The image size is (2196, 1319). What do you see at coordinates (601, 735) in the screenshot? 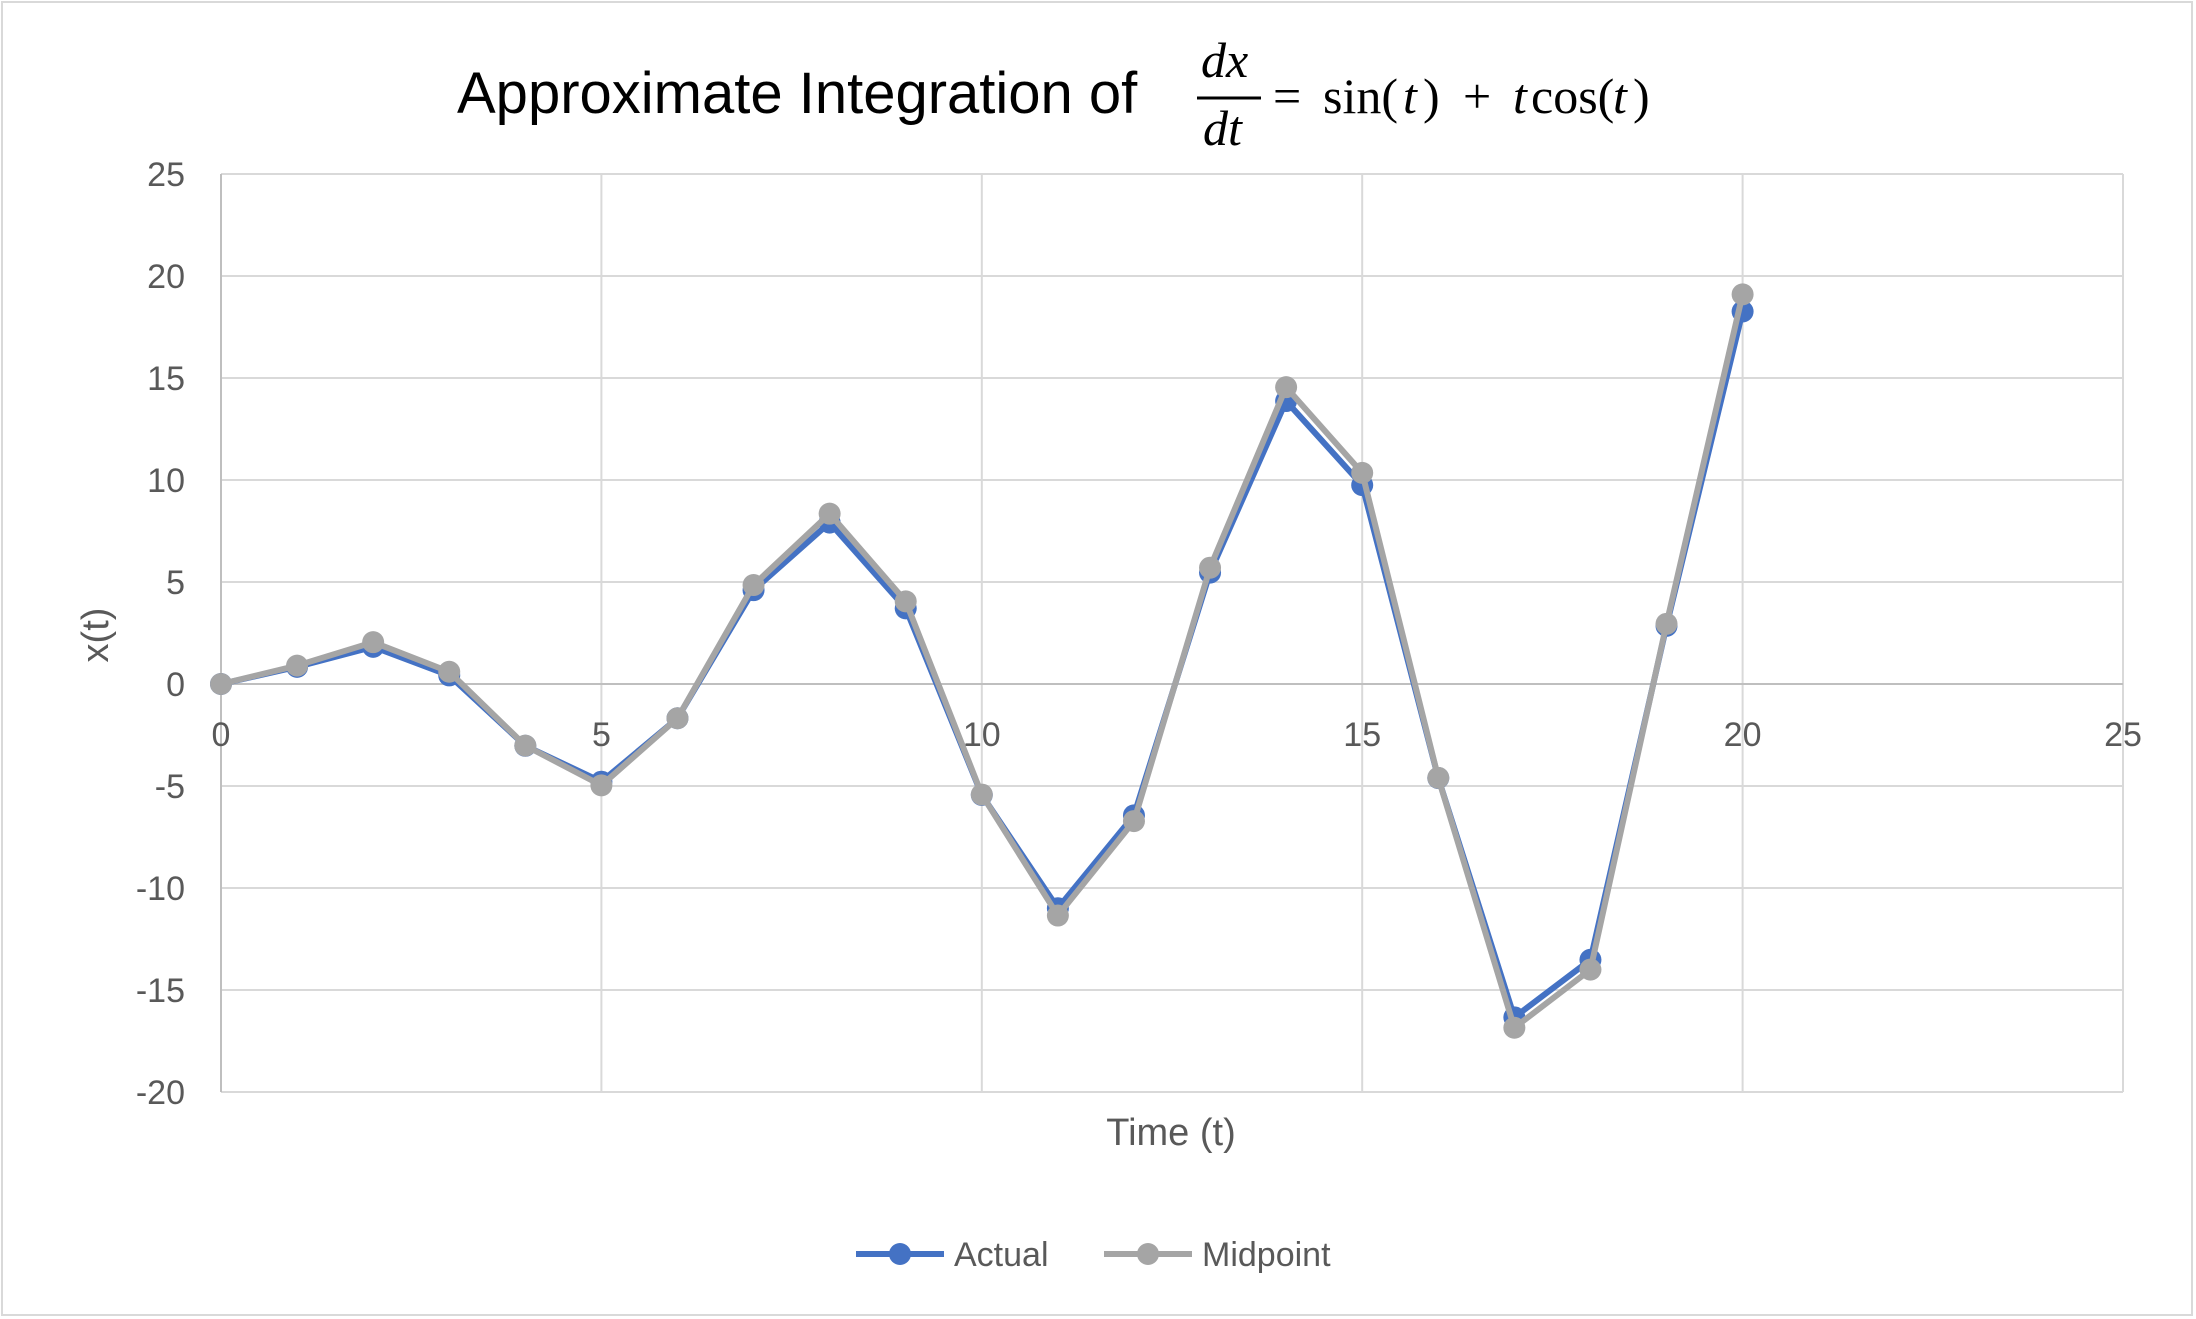
I see `x-tick-label: 5` at bounding box center [601, 735].